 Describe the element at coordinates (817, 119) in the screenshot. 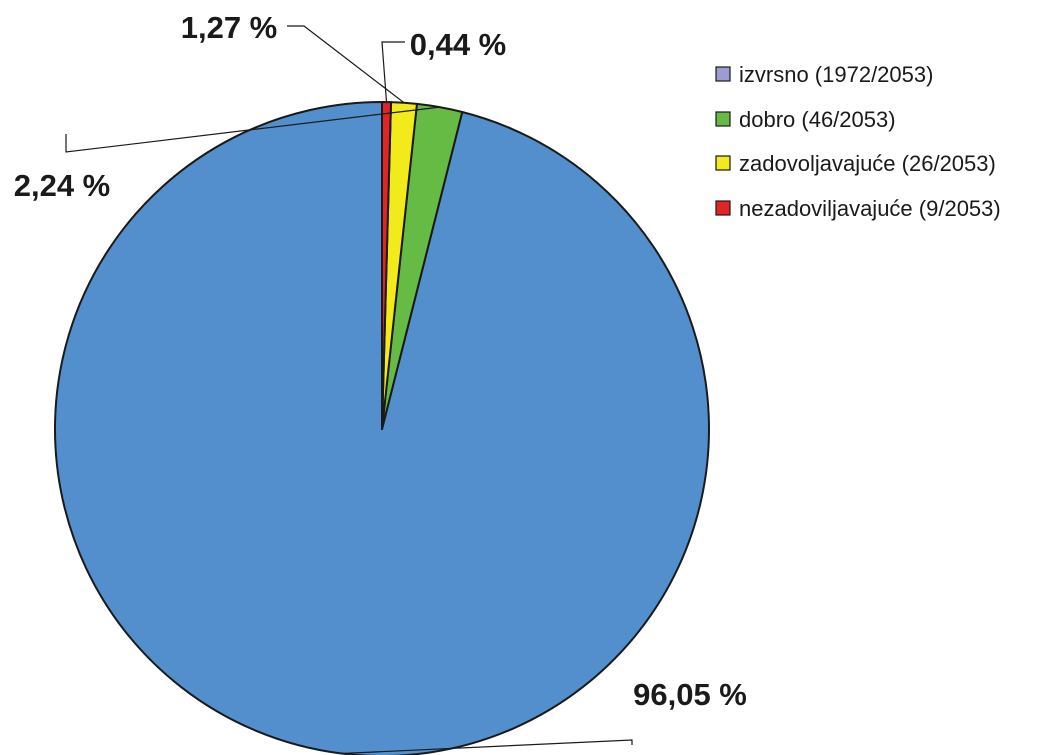

I see `legend-label-dobro: dobro (46/2053)` at that location.